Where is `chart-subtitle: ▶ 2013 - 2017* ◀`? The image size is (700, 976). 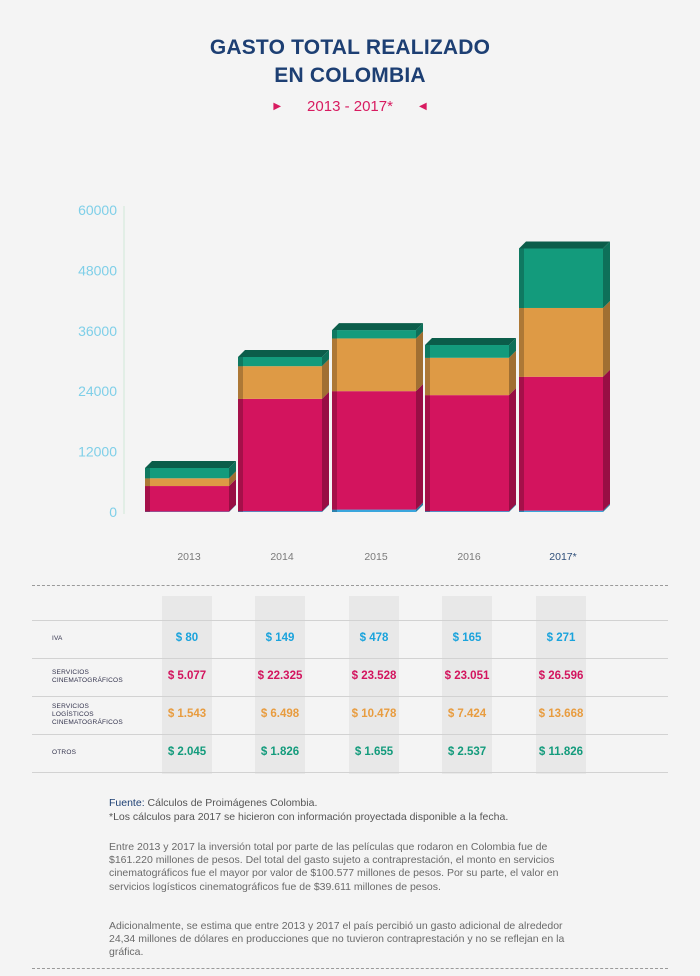
chart-subtitle: ▶ 2013 - 2017* ◀ is located at coordinates (350, 107).